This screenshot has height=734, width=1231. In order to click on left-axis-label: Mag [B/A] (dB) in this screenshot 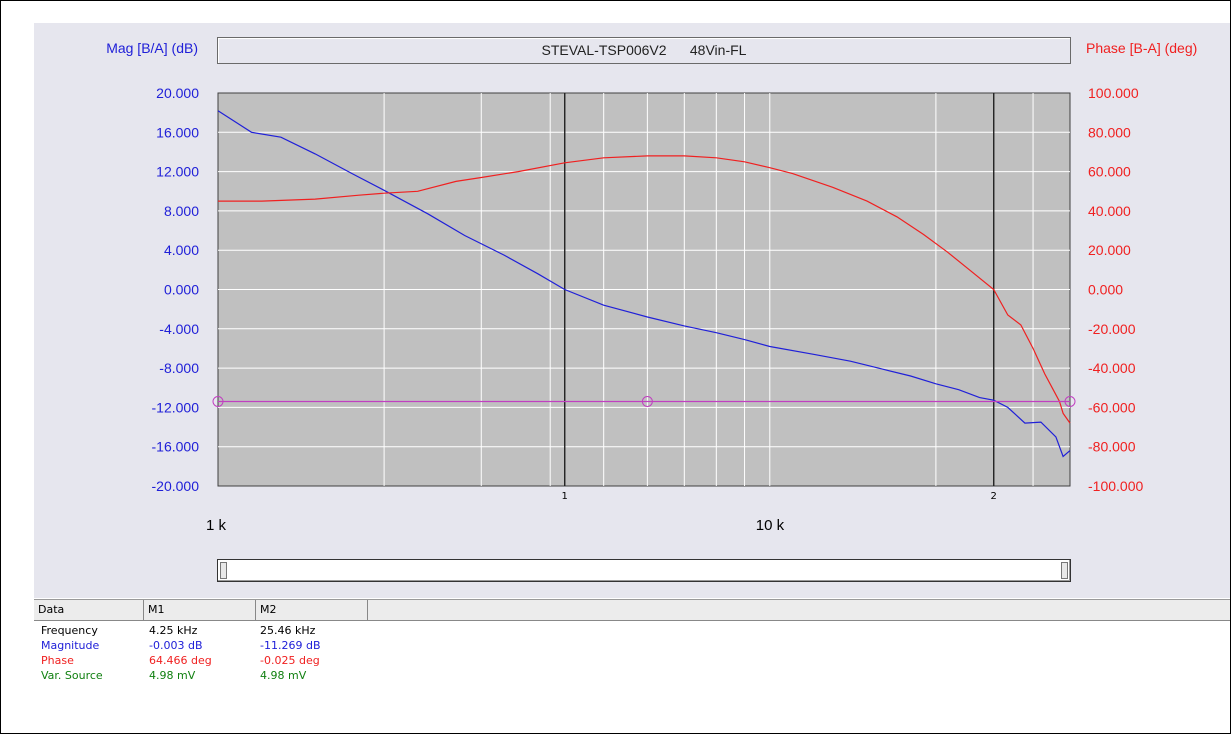, I will do `click(152, 48)`.